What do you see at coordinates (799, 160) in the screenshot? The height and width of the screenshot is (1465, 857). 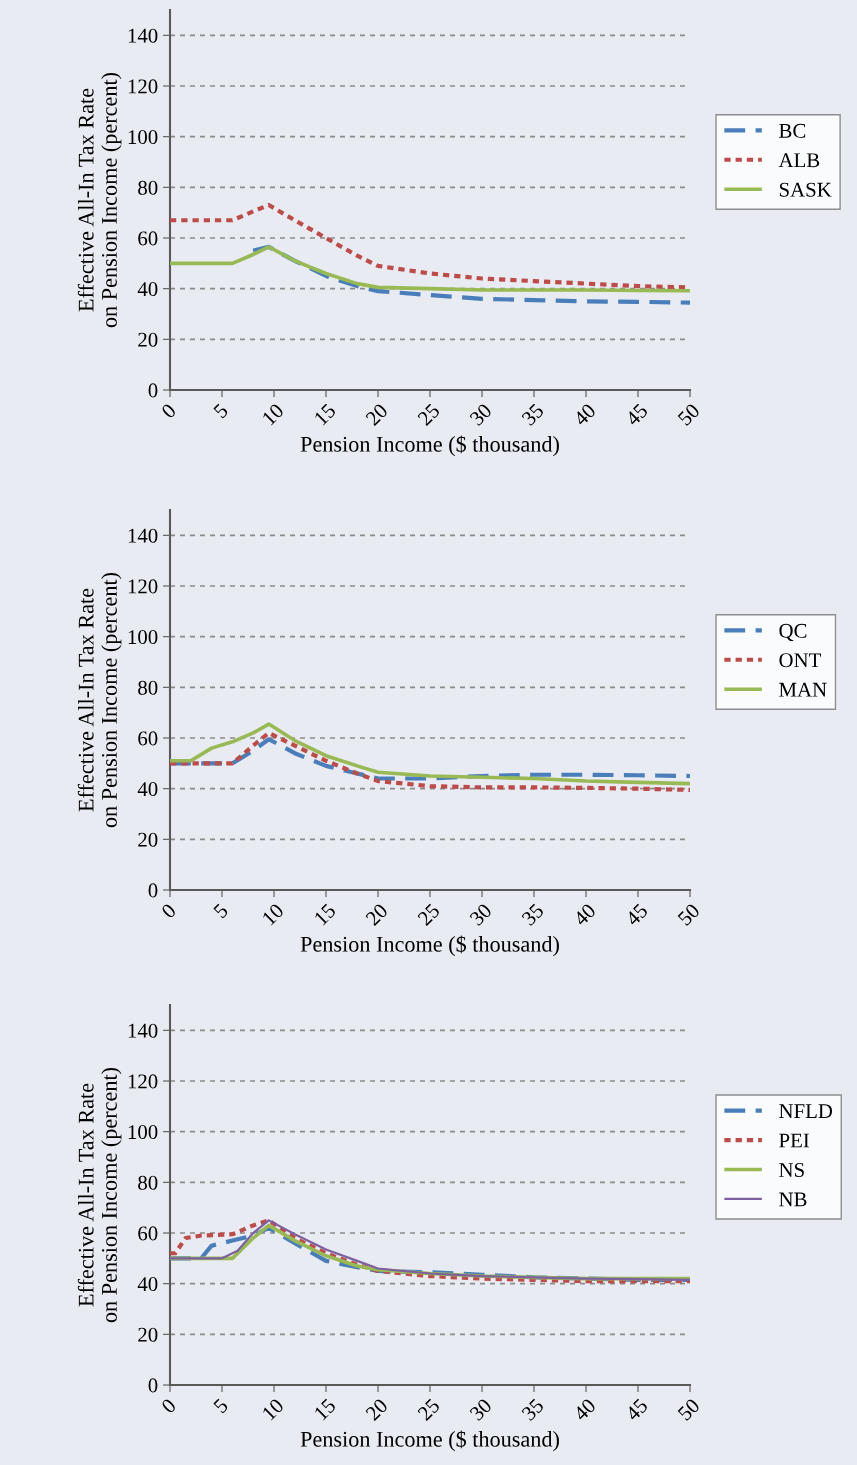 I see `legend-label: ALB` at bounding box center [799, 160].